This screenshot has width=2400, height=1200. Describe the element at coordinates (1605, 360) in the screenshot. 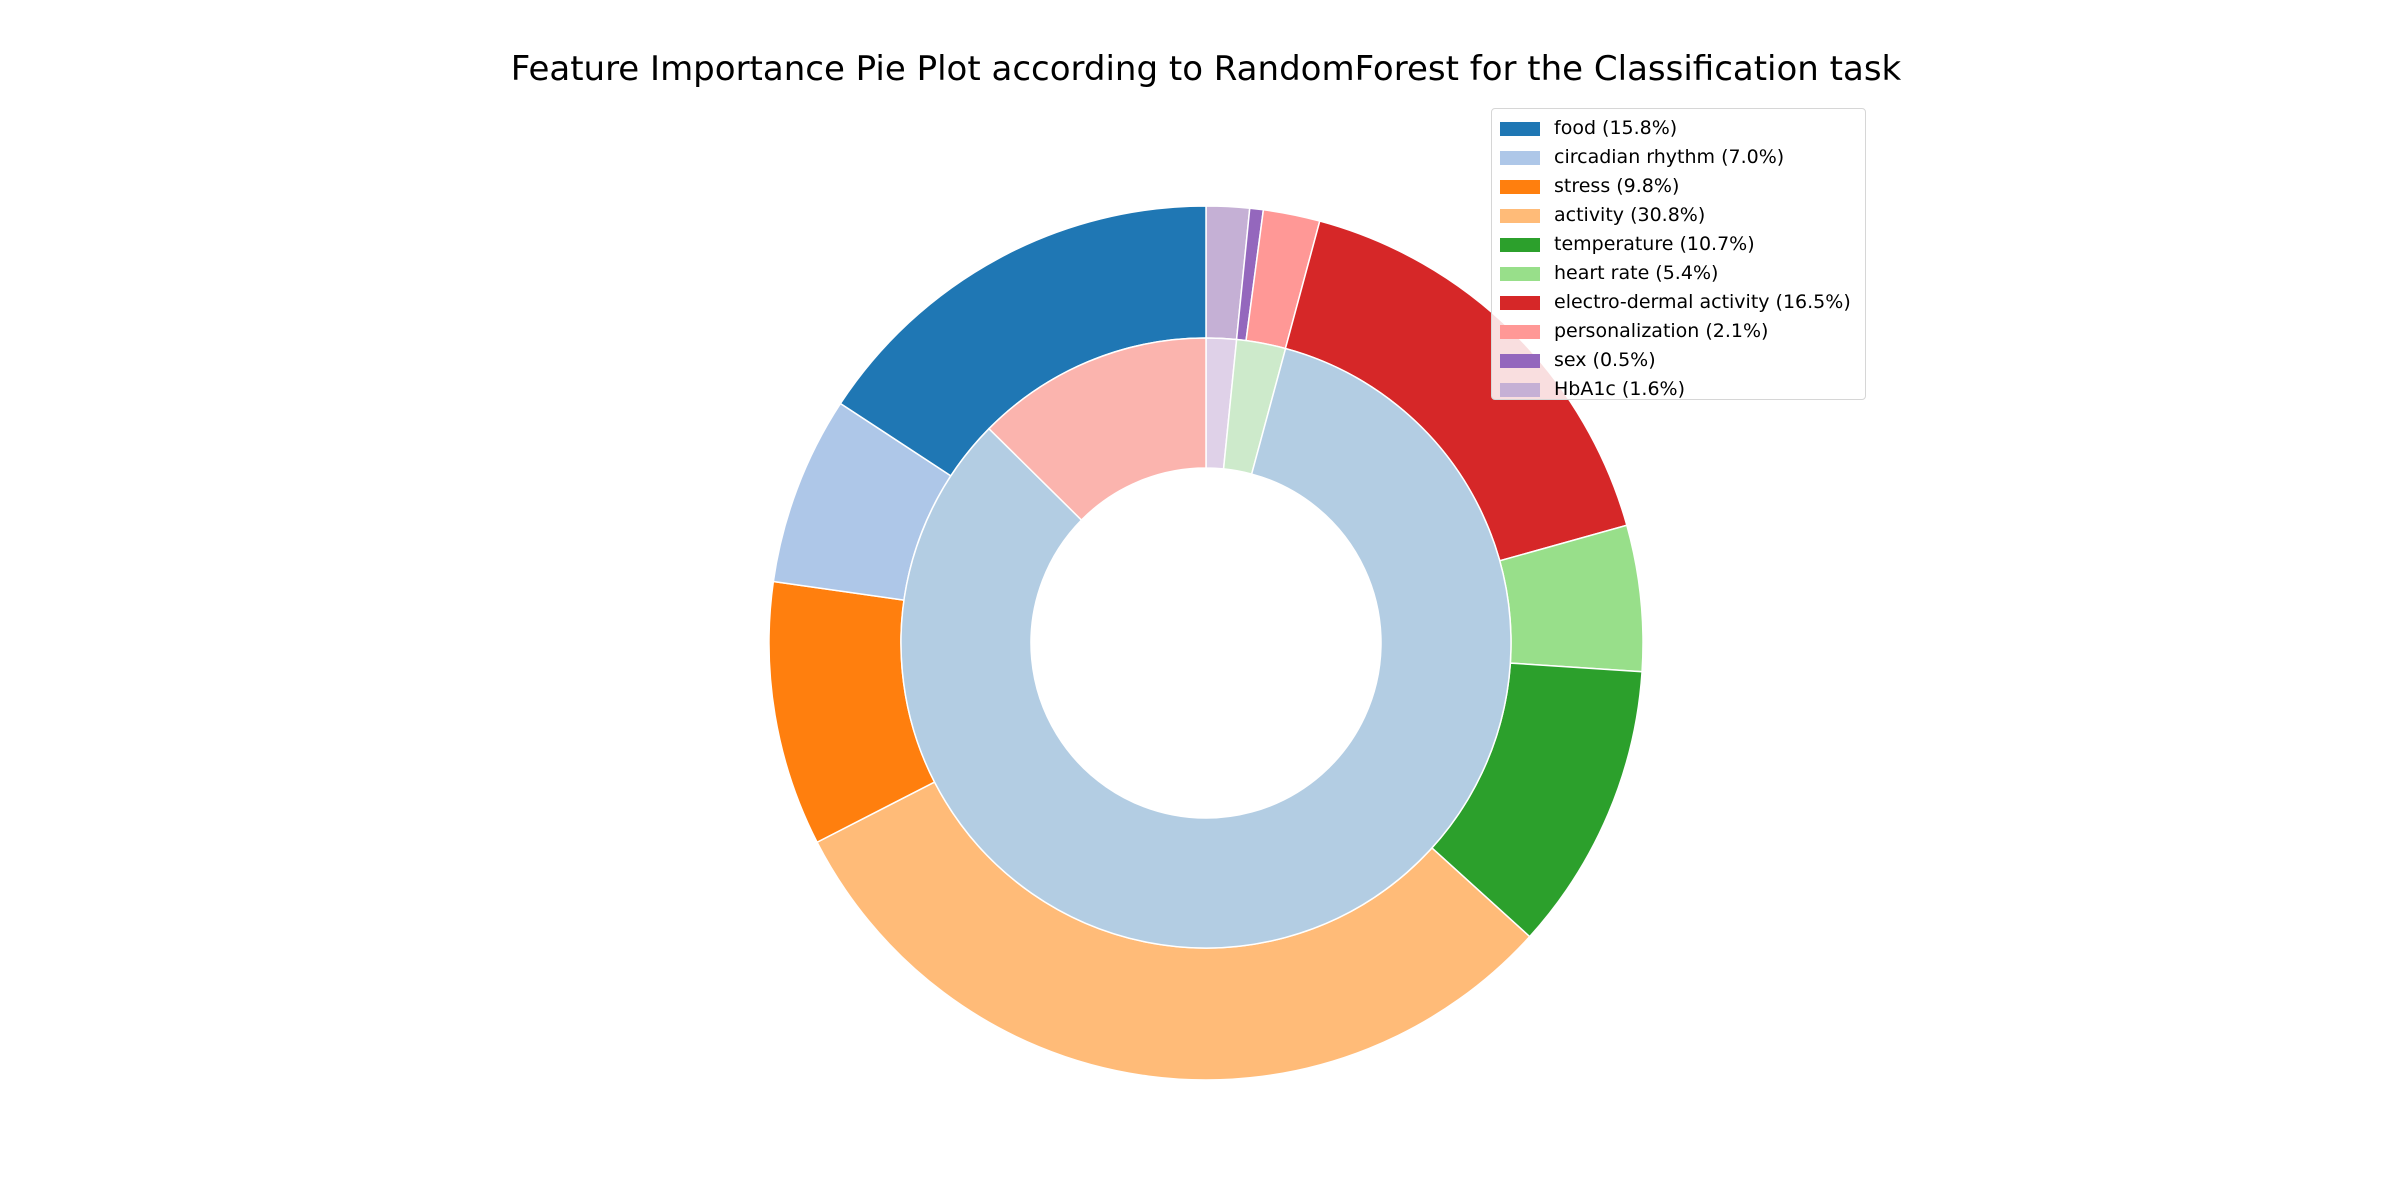

I see `legend-label: sex (0.5%)` at that location.